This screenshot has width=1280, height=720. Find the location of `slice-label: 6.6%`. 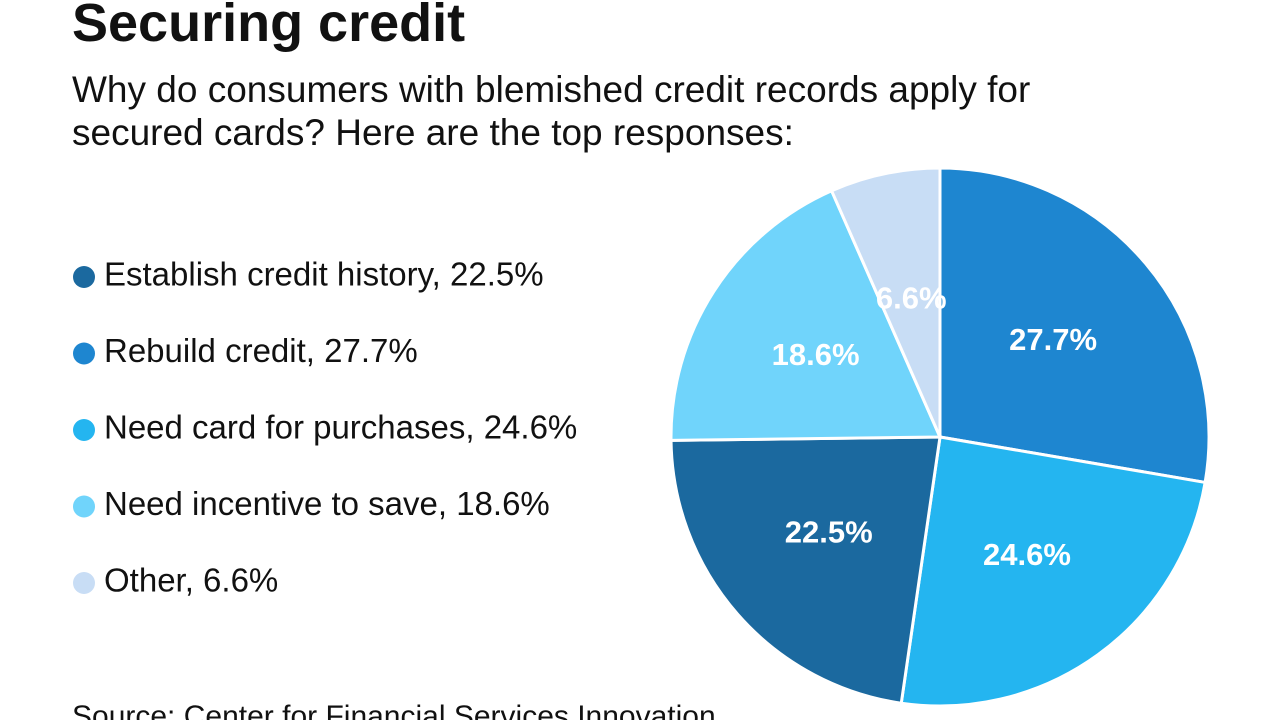

slice-label: 6.6% is located at coordinates (911, 297).